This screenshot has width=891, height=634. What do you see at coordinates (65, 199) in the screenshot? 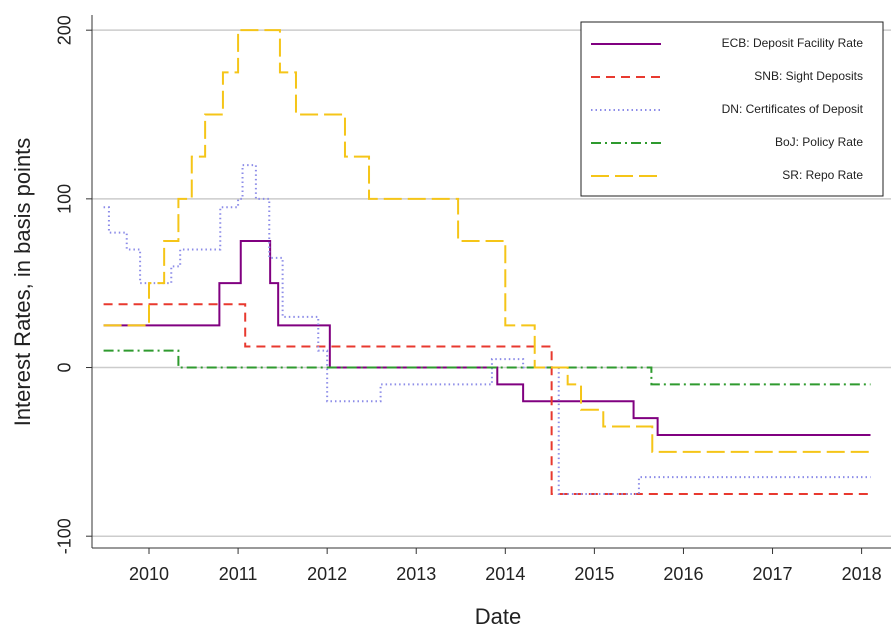
I see `y-tick-label: 100` at bounding box center [65, 199].